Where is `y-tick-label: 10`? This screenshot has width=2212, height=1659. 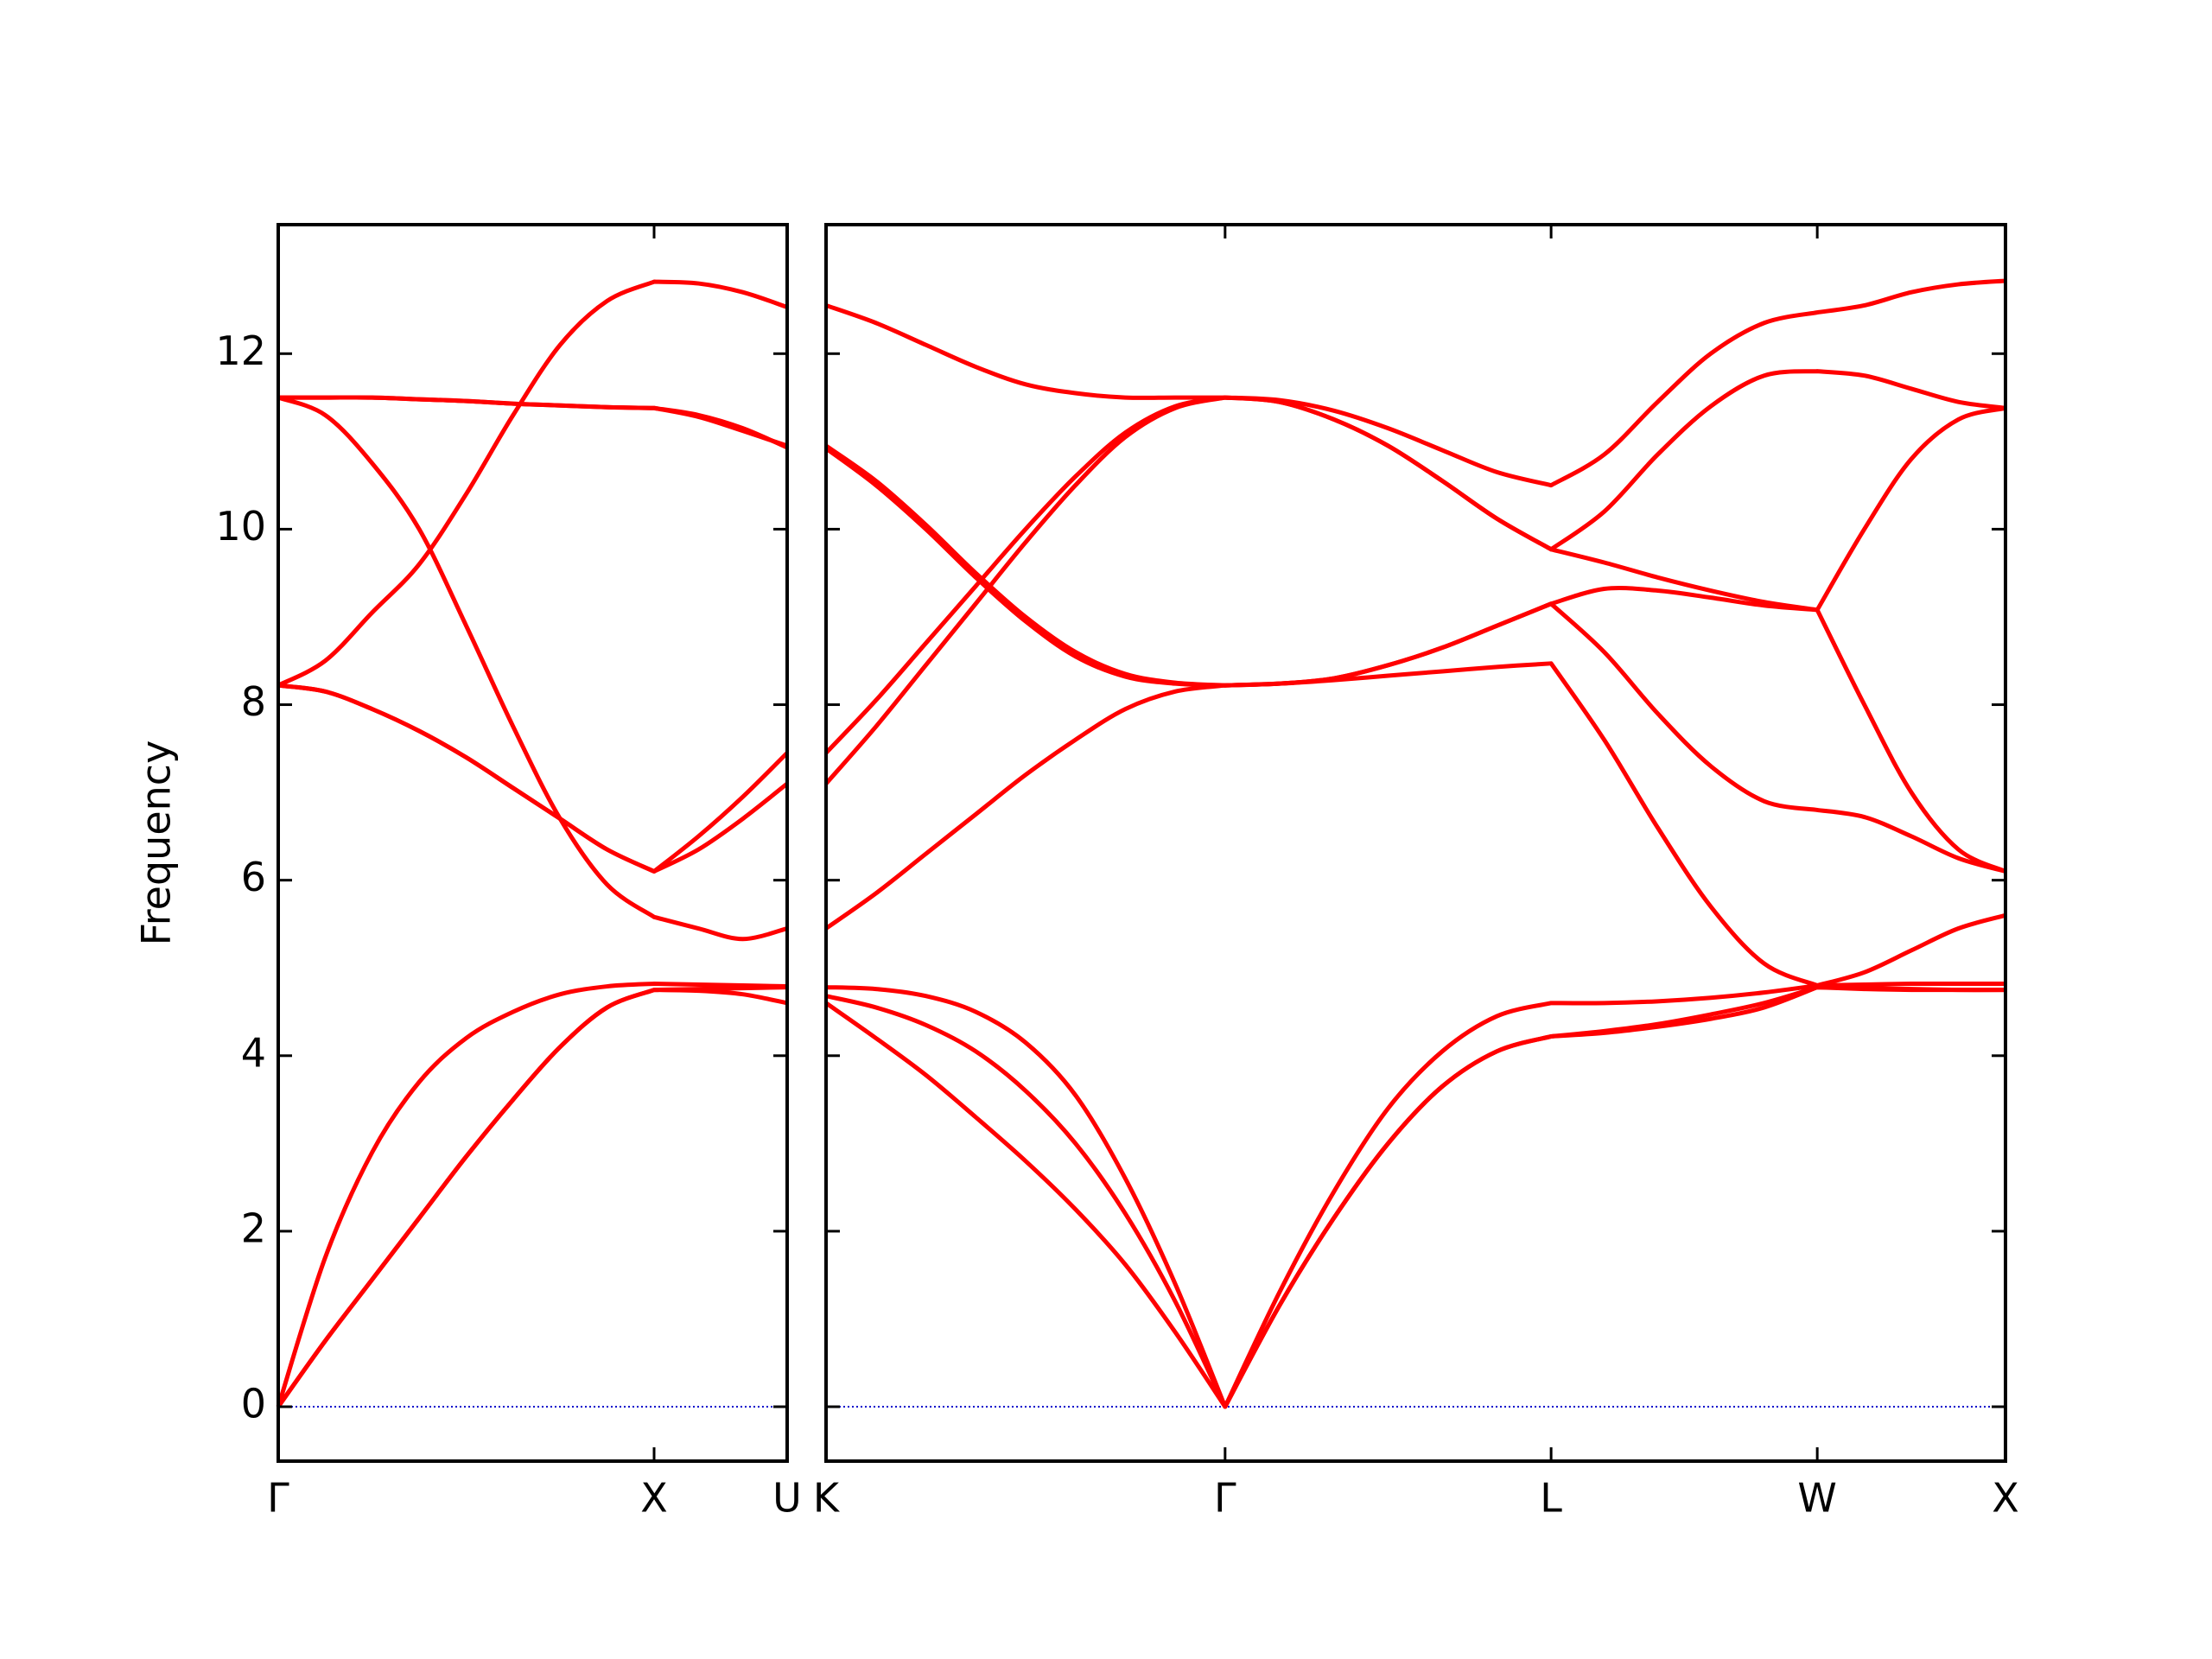
y-tick-label: 10 is located at coordinates (240, 526).